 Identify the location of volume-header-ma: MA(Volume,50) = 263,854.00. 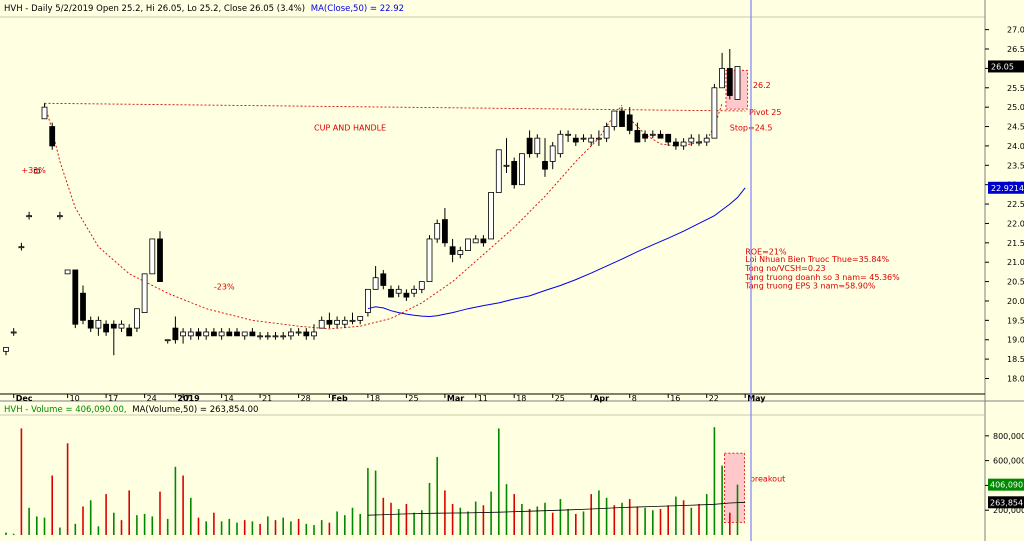
(195, 410).